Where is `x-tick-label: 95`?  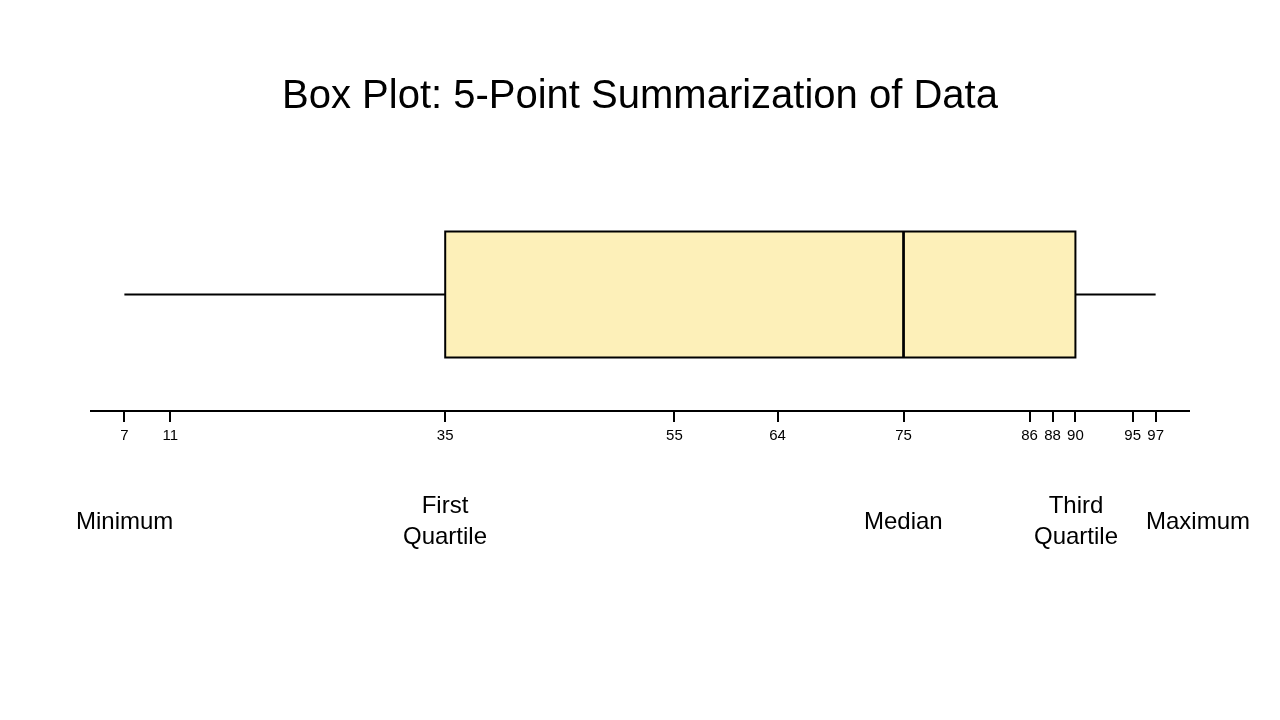
x-tick-label: 95 is located at coordinates (1133, 434).